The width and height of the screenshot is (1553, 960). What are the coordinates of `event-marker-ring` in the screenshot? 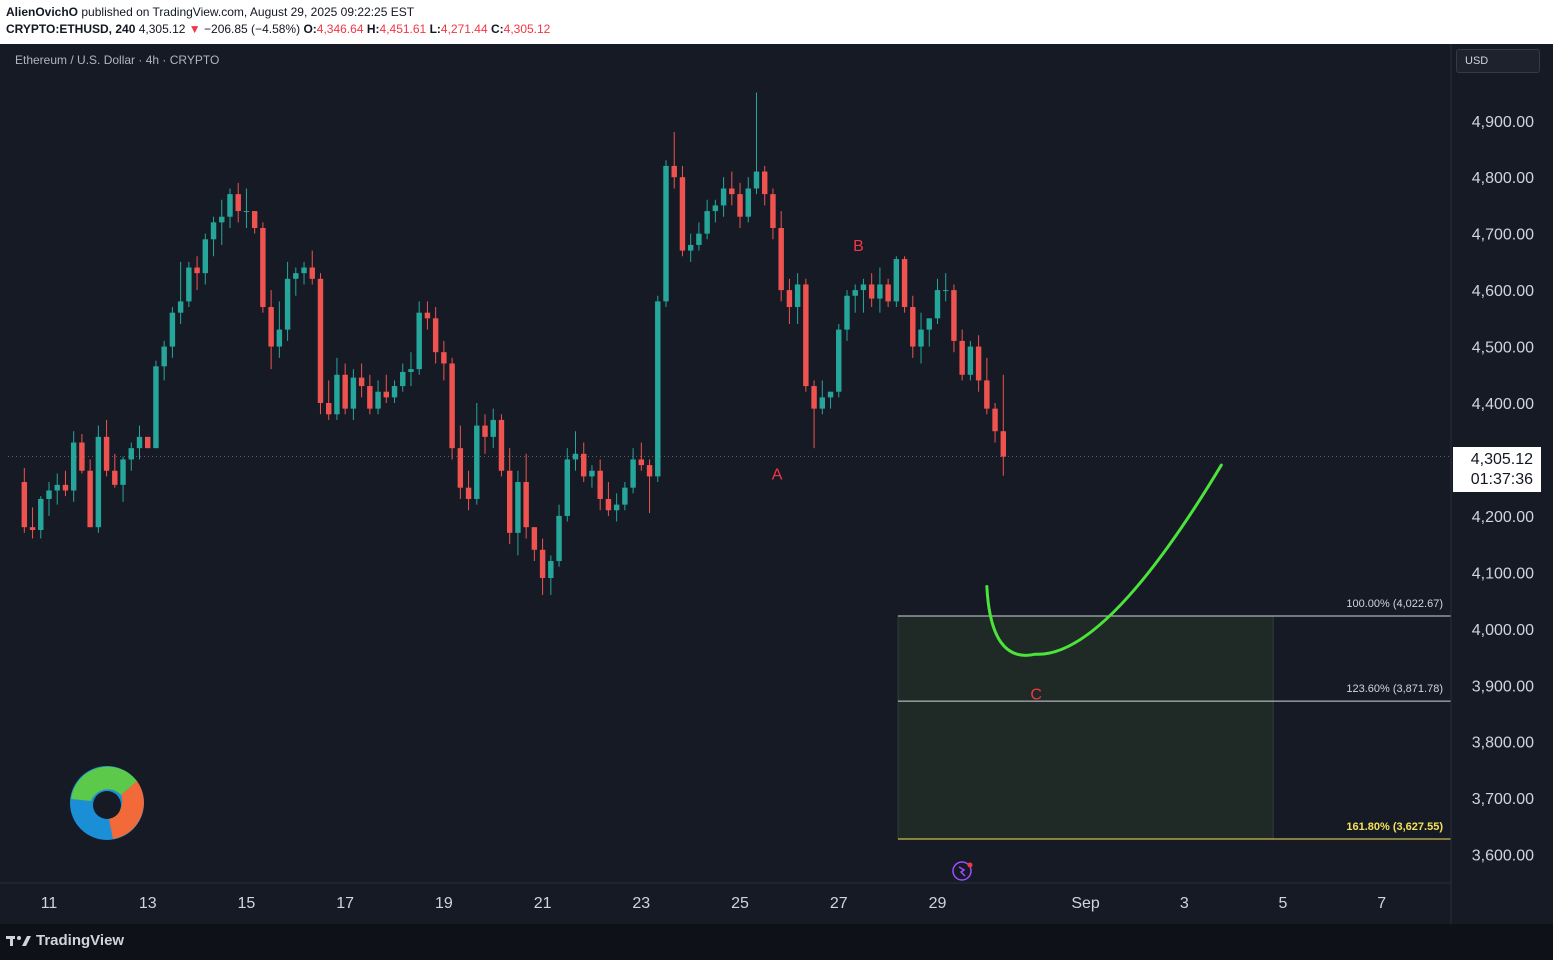 It's located at (962, 871).